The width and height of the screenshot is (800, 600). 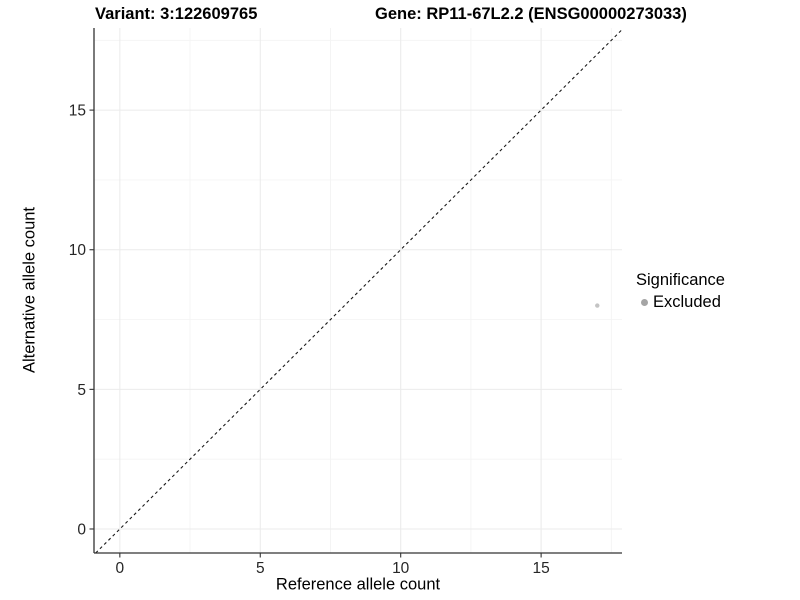 I want to click on gene-title: Gene: RP11-67L2.2 (ENSG00000273033), so click(x=531, y=14).